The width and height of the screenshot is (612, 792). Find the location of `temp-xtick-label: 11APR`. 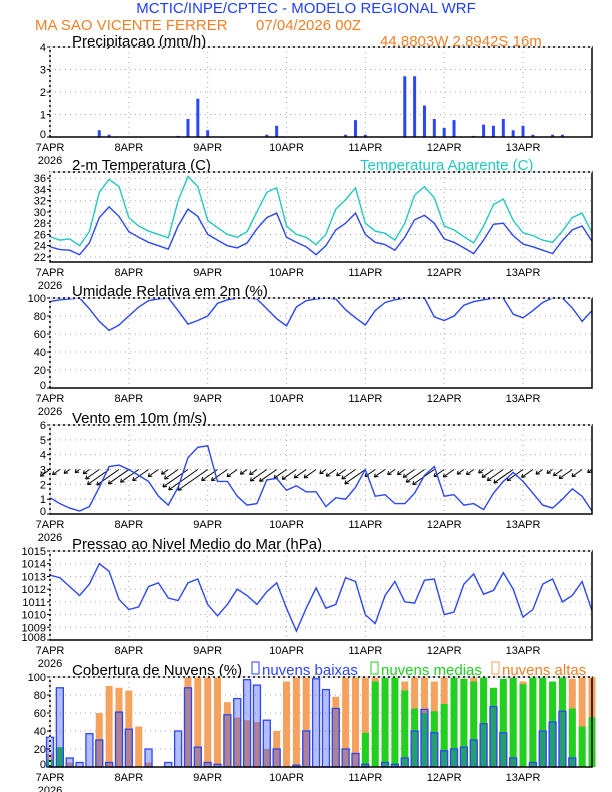

temp-xtick-label: 11APR is located at coordinates (365, 273).